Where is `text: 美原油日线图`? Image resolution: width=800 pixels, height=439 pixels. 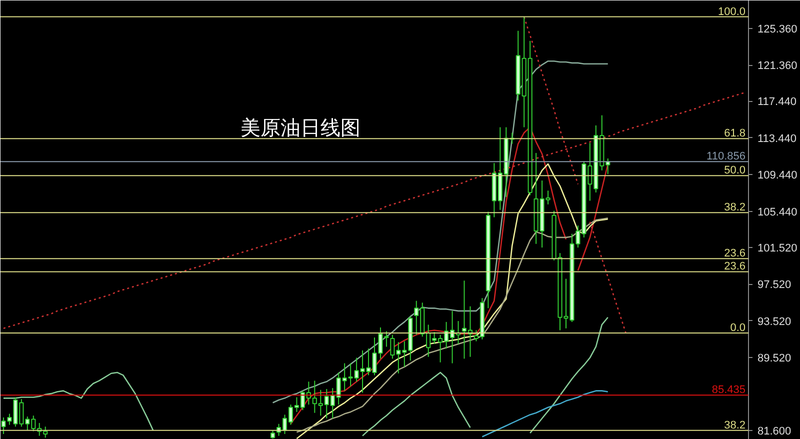
text: 美原油日线图 is located at coordinates (300, 128).